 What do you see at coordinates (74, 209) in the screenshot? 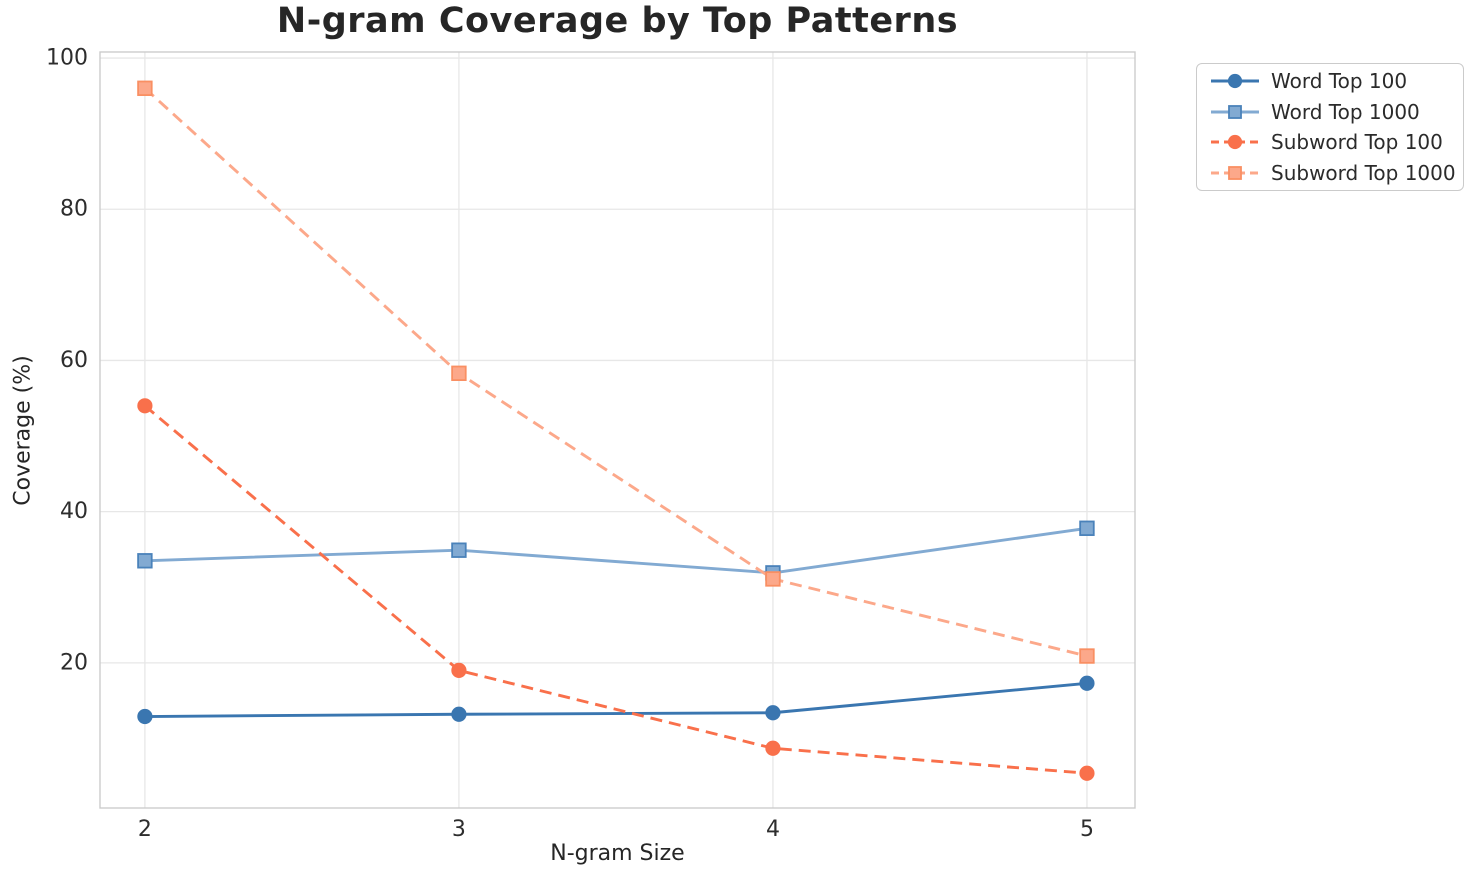
I see `y-tick-label: 80` at bounding box center [74, 209].